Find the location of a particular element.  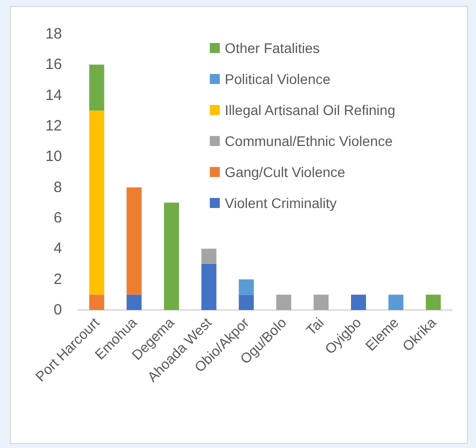

y-tick-label: 12 is located at coordinates (53, 126).